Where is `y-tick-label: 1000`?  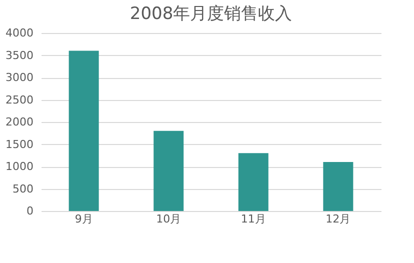 y-tick-label: 1000 is located at coordinates (20, 166).